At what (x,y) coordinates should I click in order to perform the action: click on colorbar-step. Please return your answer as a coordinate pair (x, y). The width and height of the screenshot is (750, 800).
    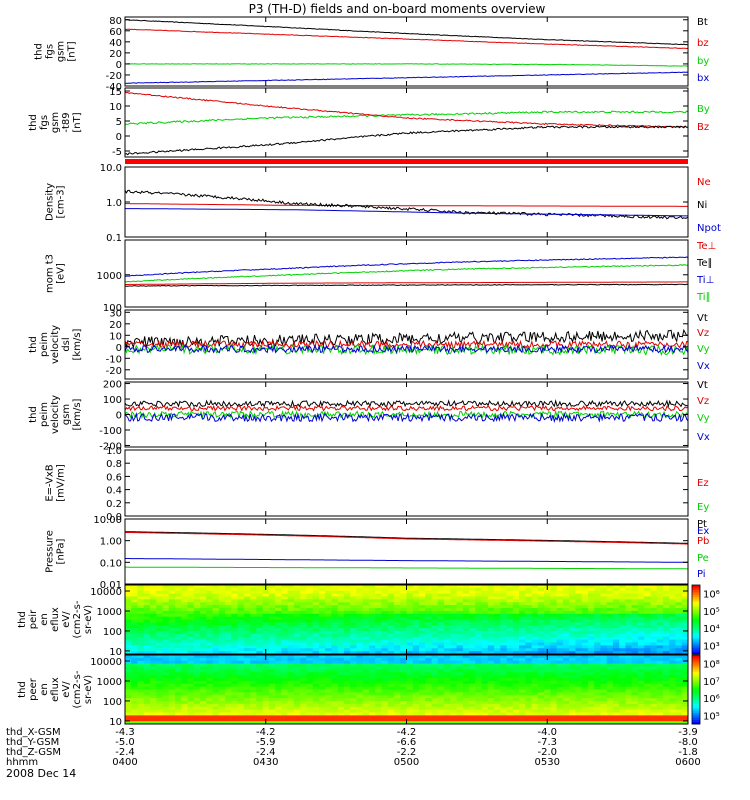
    Looking at the image, I should click on (696, 653).